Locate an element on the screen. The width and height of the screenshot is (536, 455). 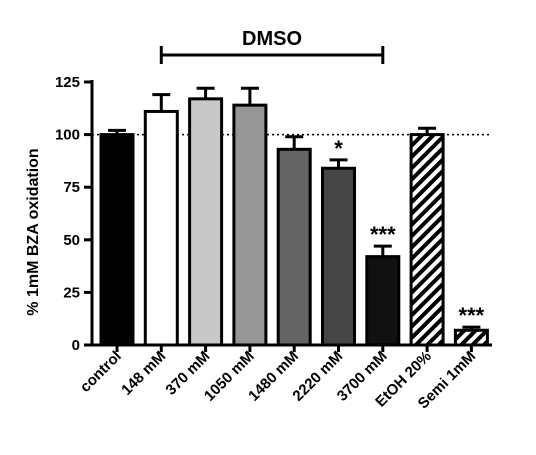
bar-370-mm is located at coordinates (206, 222).